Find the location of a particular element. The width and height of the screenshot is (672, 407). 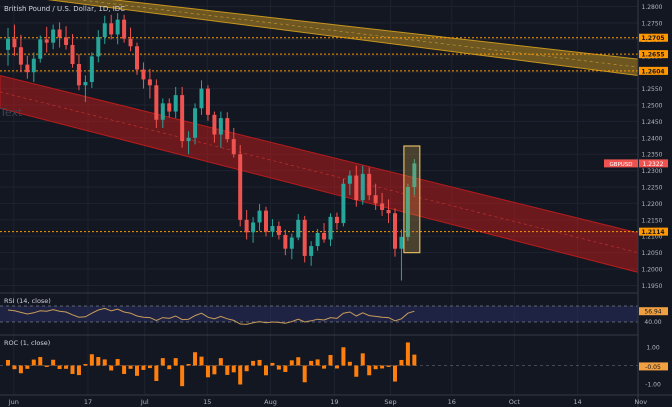

level-price-label: 1.2604 is located at coordinates (652, 71).